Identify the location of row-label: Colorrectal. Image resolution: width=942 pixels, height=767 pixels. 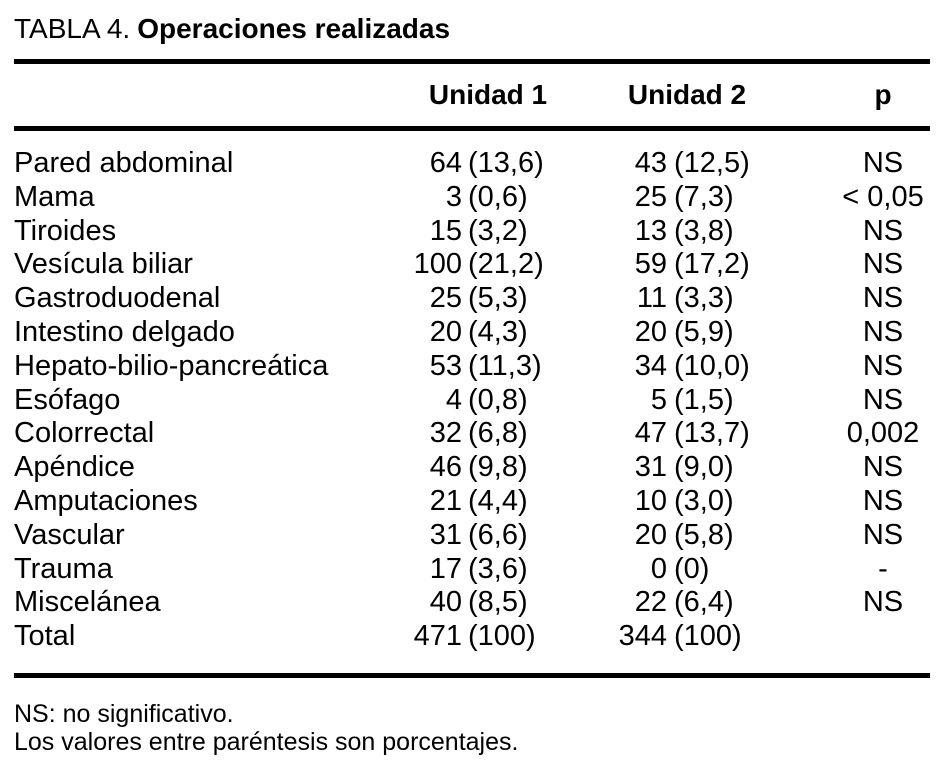
(84, 433).